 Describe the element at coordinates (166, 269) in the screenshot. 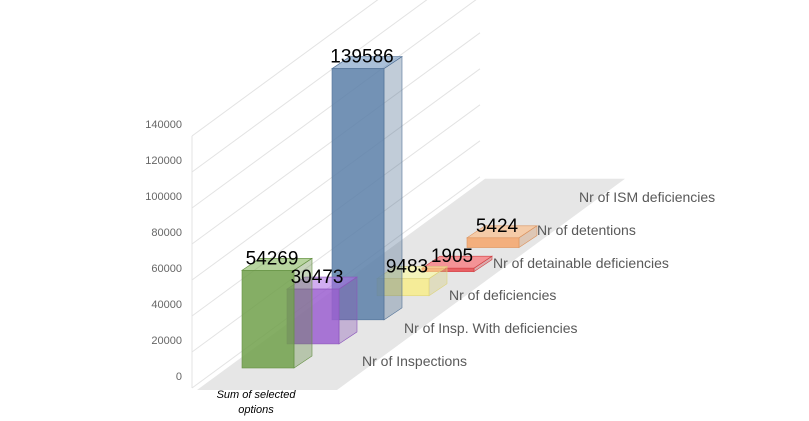

I see `y-tick-label: 60000` at that location.